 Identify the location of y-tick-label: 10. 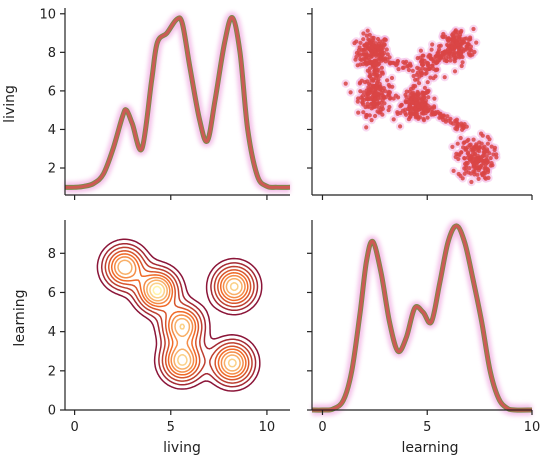
(47, 14).